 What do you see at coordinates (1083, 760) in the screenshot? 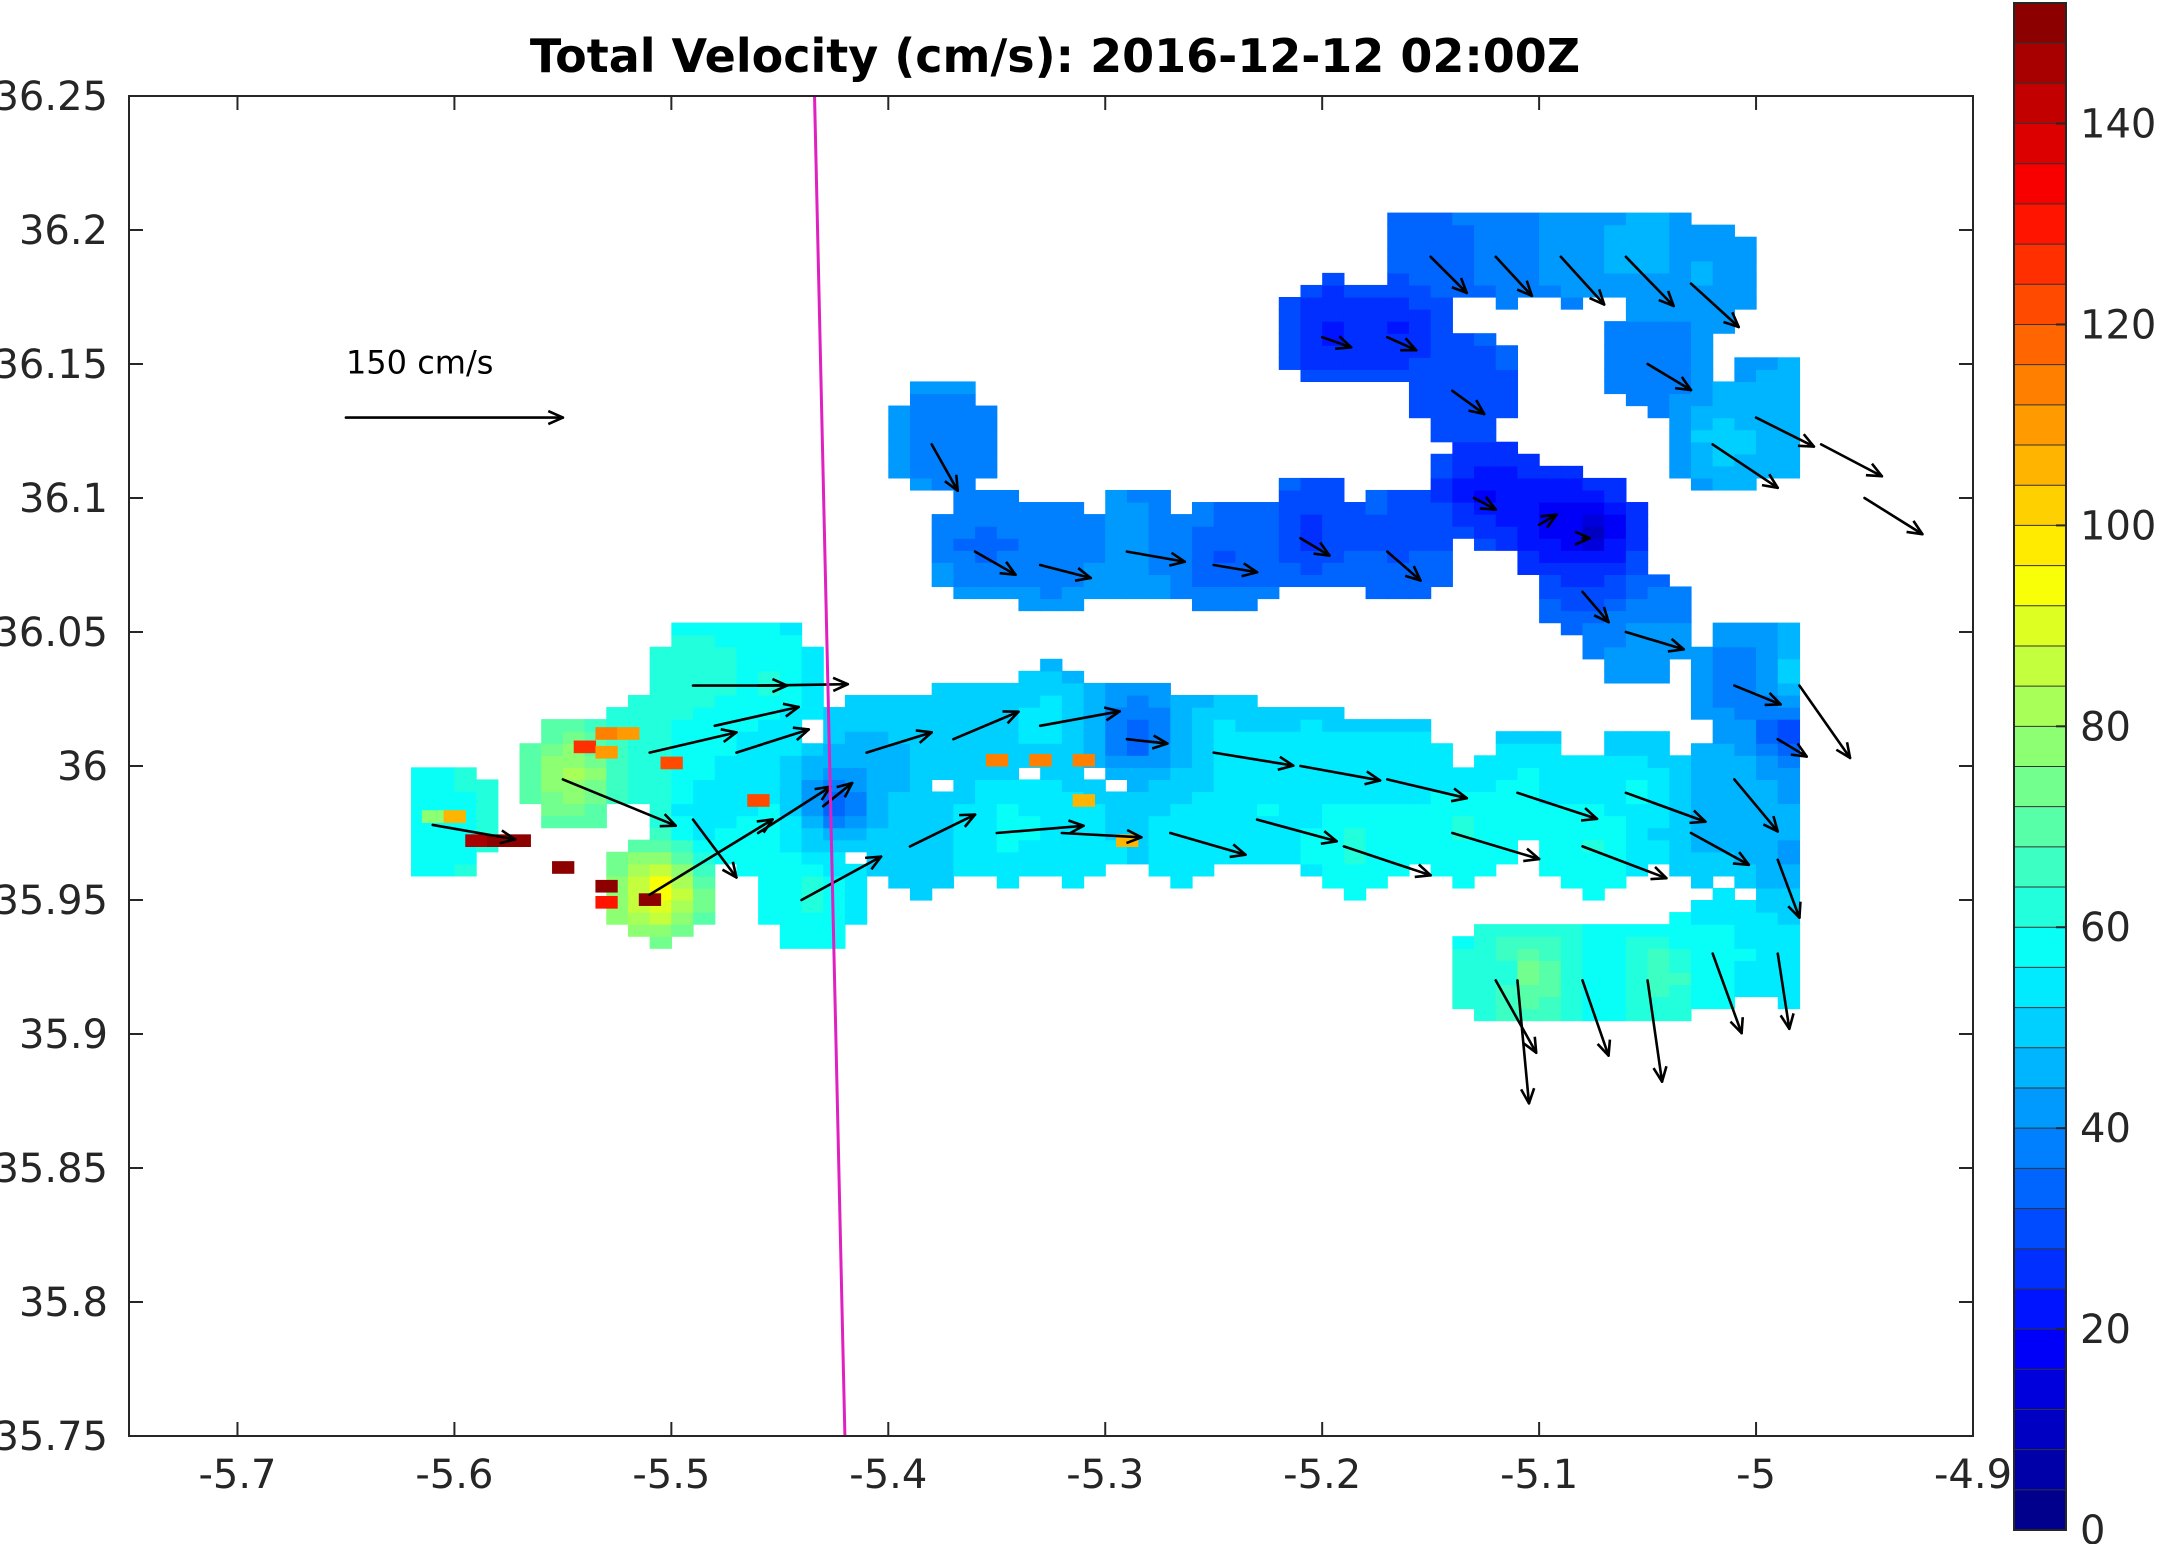
I see `hotspot-cell` at bounding box center [1083, 760].